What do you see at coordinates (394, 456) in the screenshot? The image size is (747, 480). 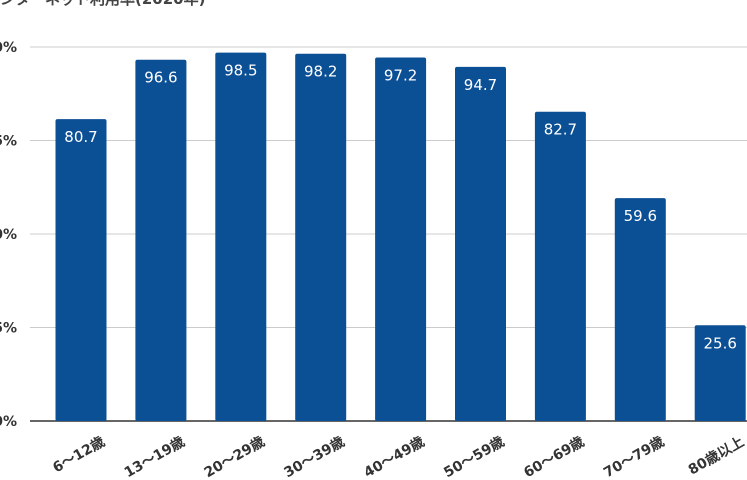 I see `x-tick-label: 40～49歳` at bounding box center [394, 456].